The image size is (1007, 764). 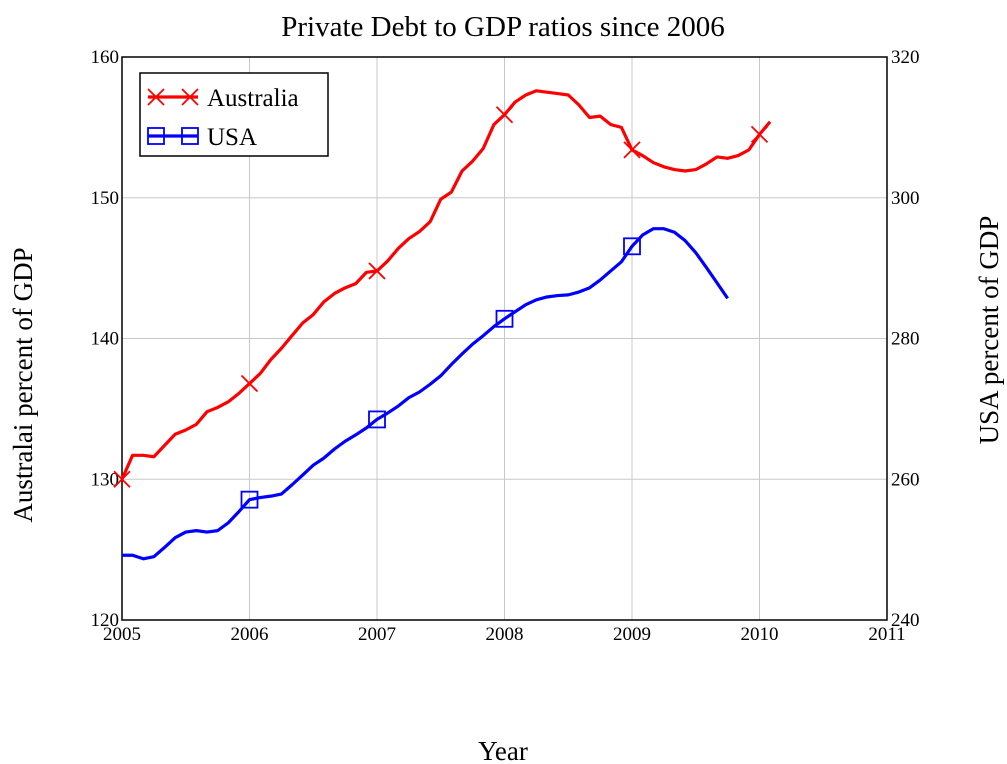 I want to click on y-right-tick-label: 280, so click(x=905, y=339).